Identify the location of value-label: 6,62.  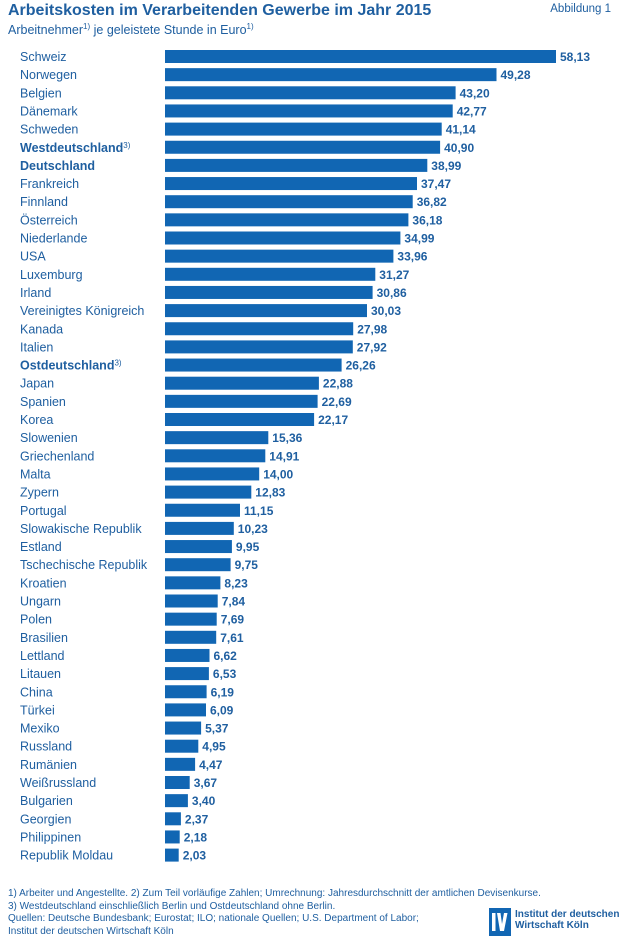
(226, 656).